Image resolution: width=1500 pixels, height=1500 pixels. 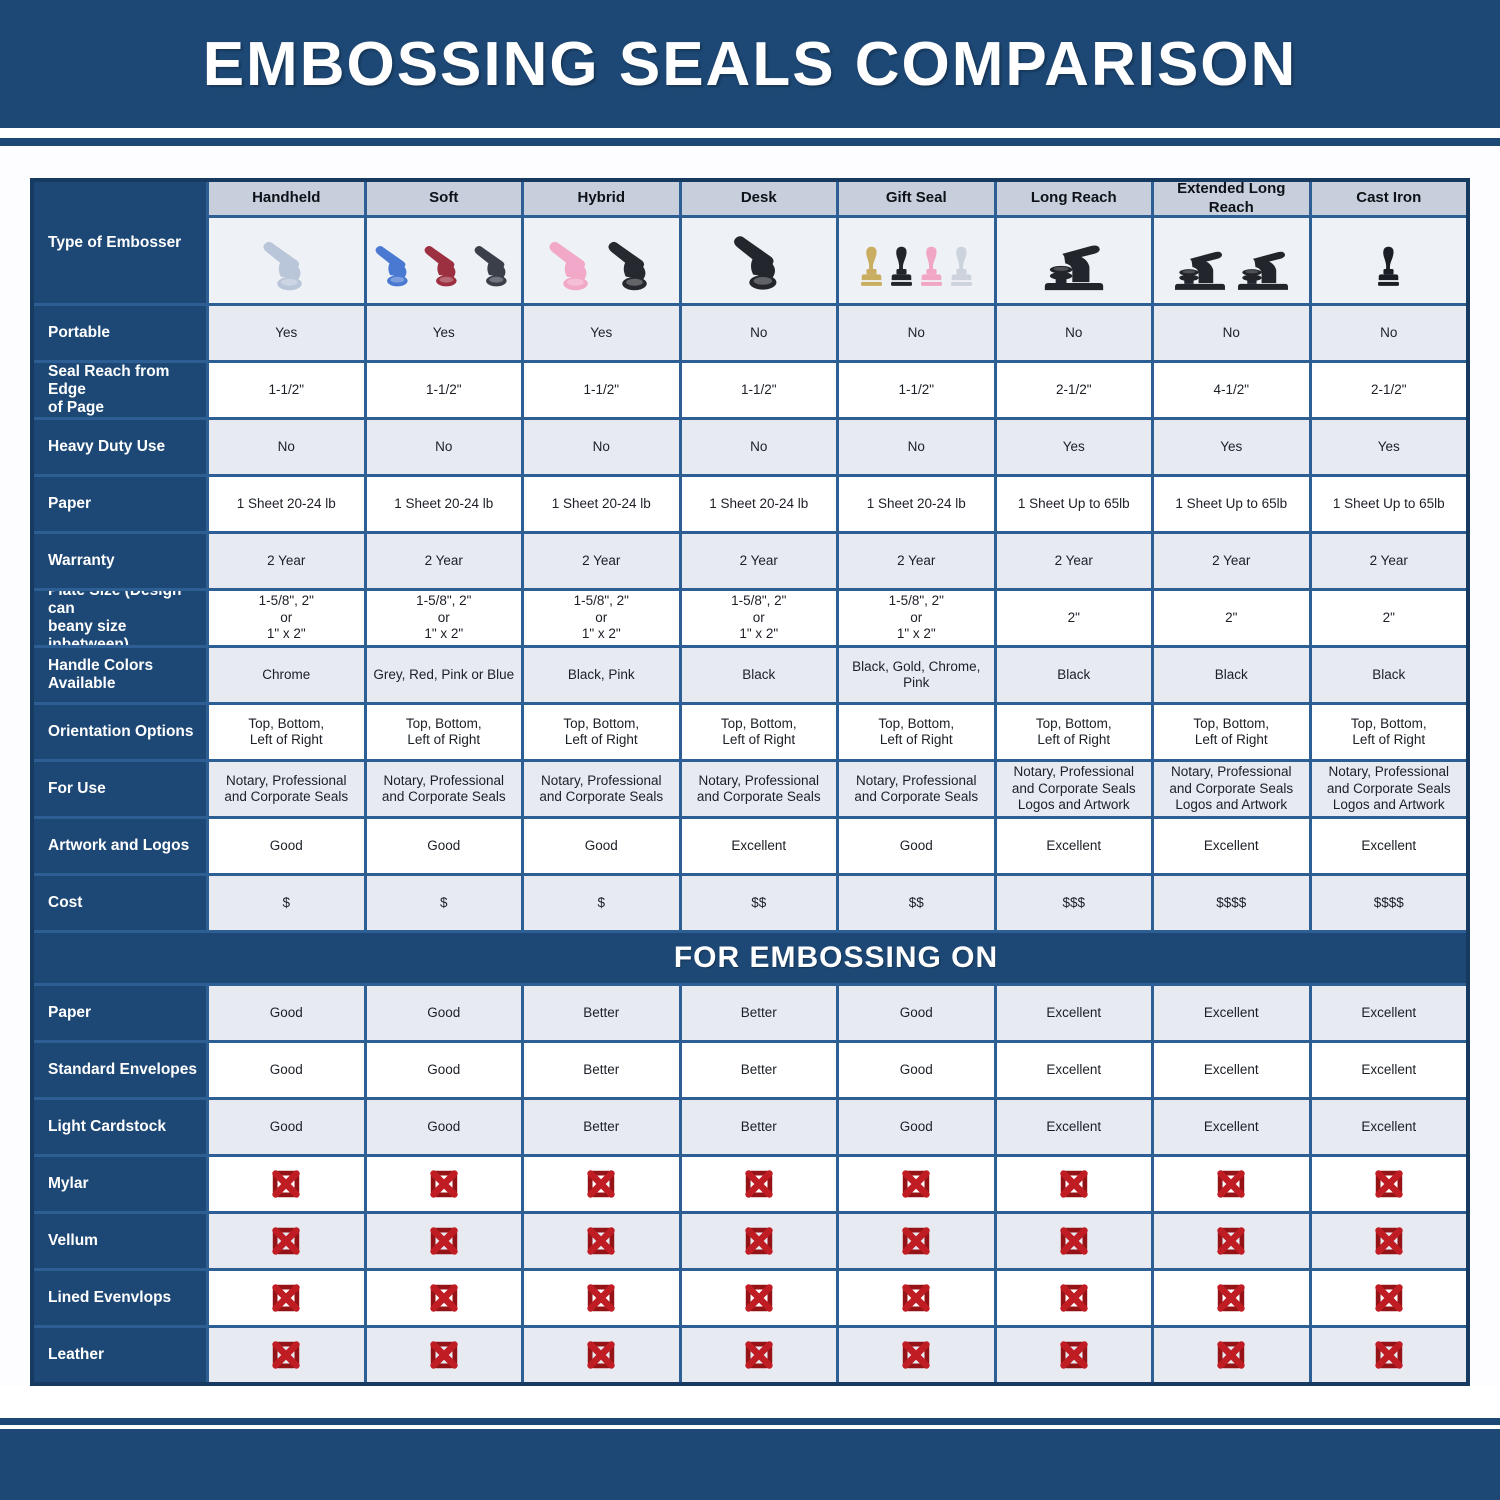 I want to click on cell-handle-colors-available-desk: Black, so click(x=758, y=675).